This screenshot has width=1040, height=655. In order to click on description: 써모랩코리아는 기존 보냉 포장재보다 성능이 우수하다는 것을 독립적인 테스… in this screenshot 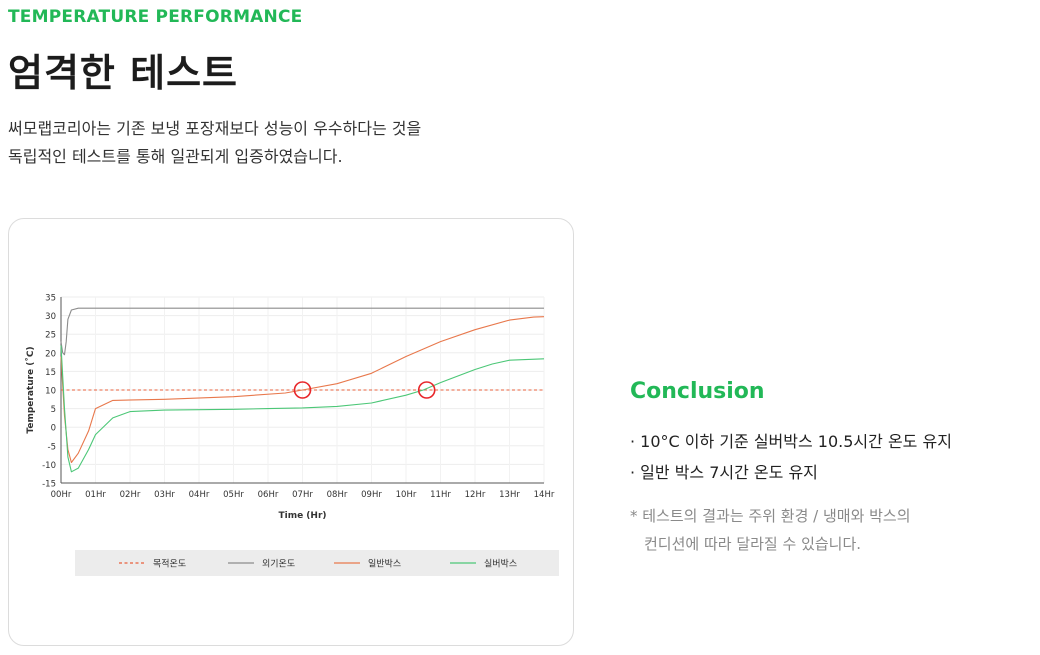, I will do `click(214, 143)`.